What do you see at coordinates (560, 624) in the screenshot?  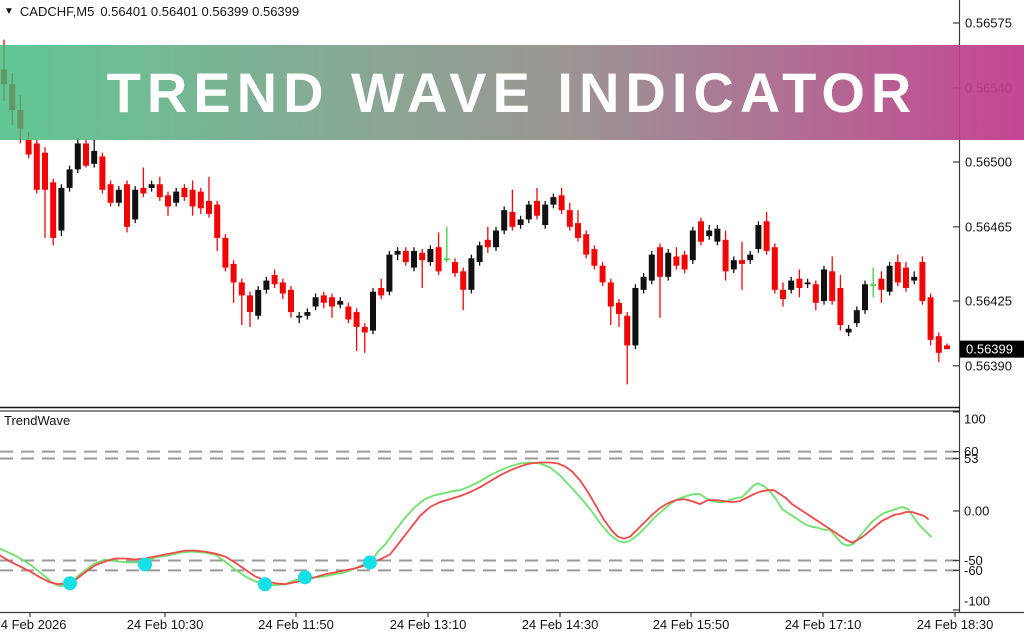 I see `time-tick-label: 24 Feb 14:30` at bounding box center [560, 624].